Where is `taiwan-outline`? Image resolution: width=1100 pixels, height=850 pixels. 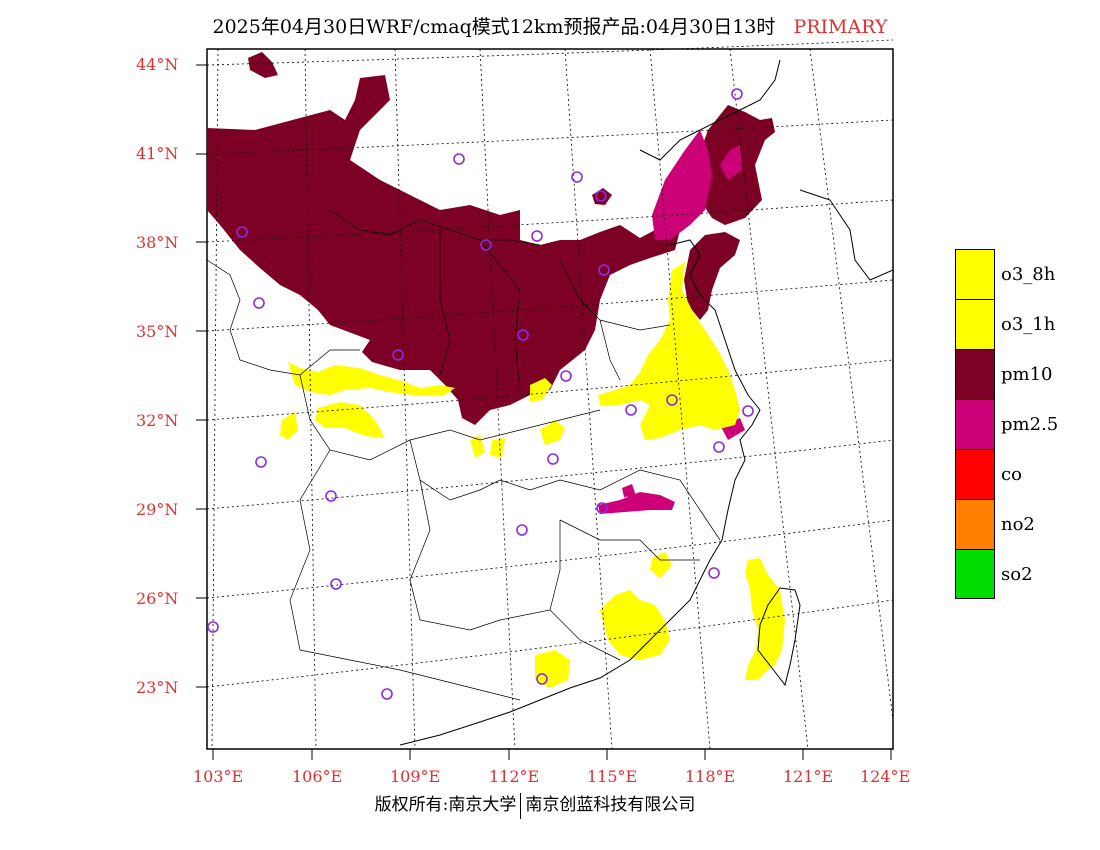 taiwan-outline is located at coordinates (779, 637).